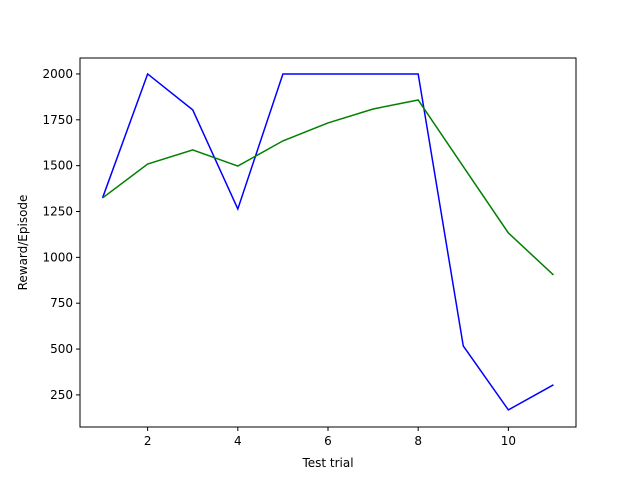  I want to click on x-tick-label: 4, so click(238, 441).